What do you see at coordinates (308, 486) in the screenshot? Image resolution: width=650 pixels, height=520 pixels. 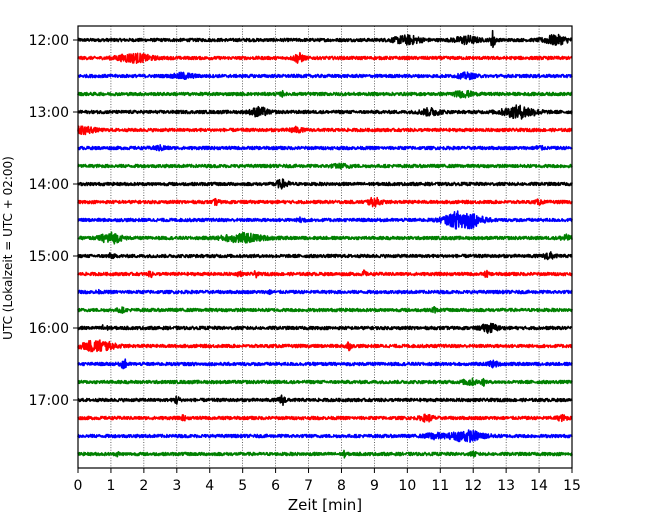 I see `x-tick-label-7: 7` at bounding box center [308, 486].